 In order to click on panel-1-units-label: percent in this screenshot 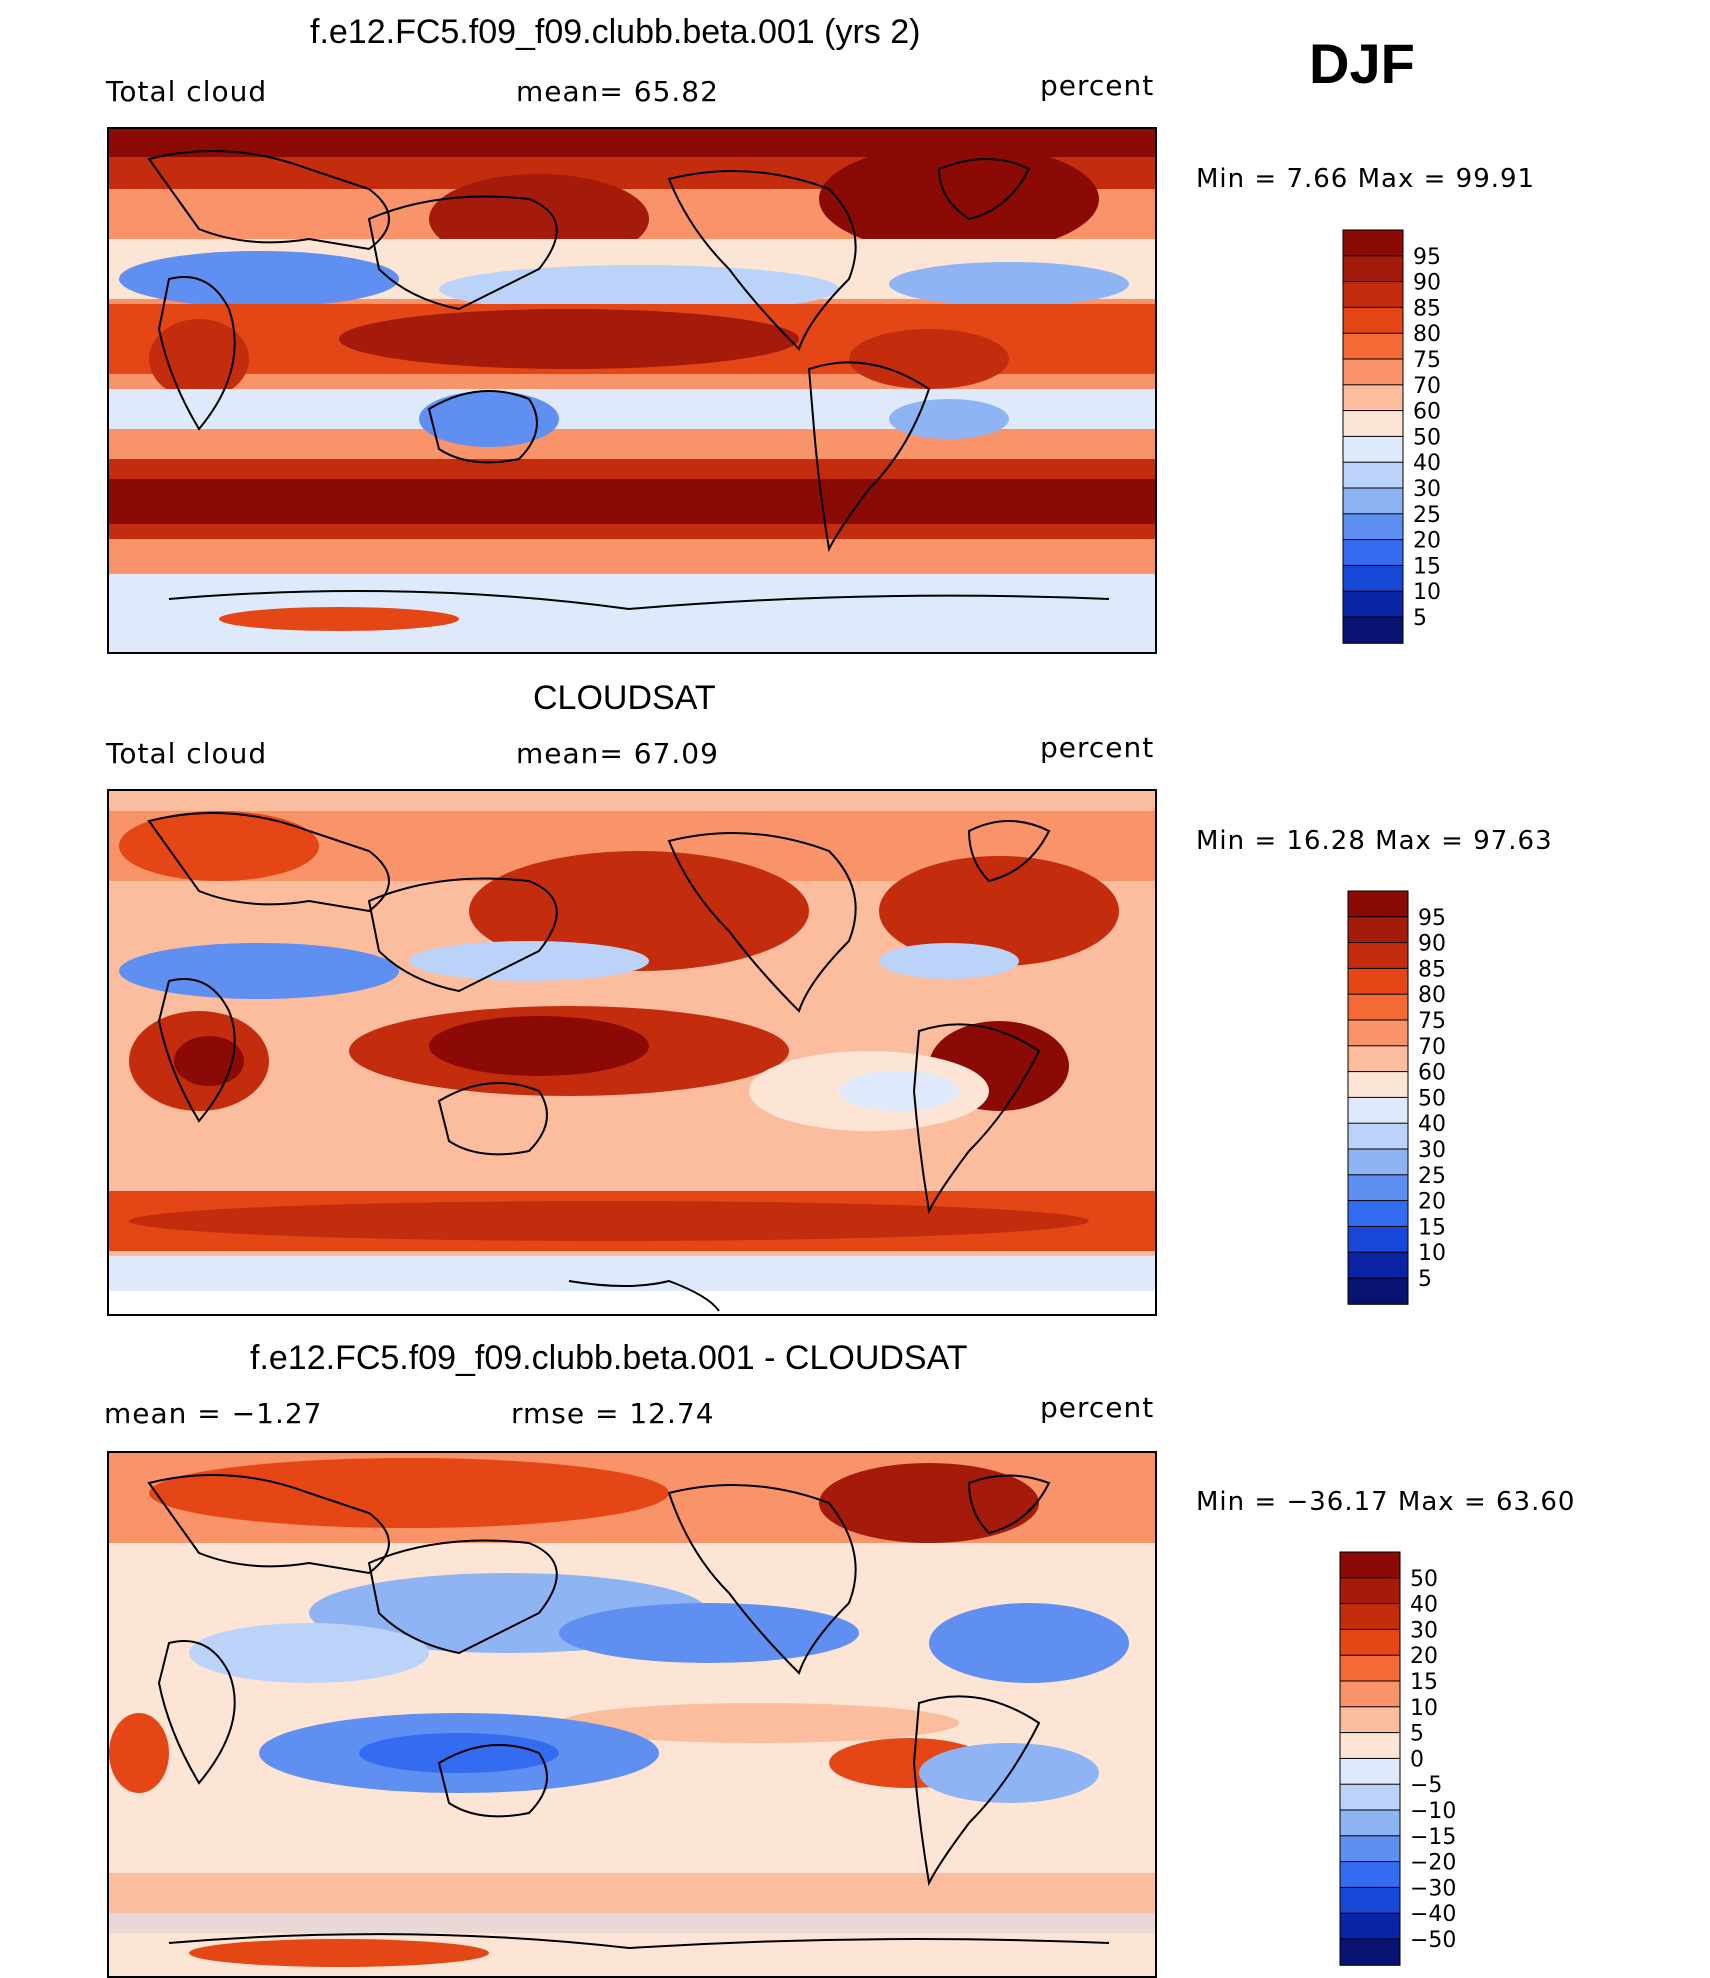, I will do `click(1097, 85)`.